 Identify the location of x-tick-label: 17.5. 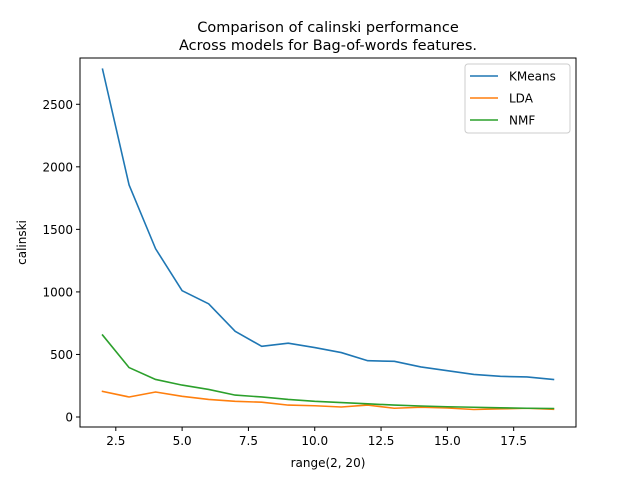
(513, 441).